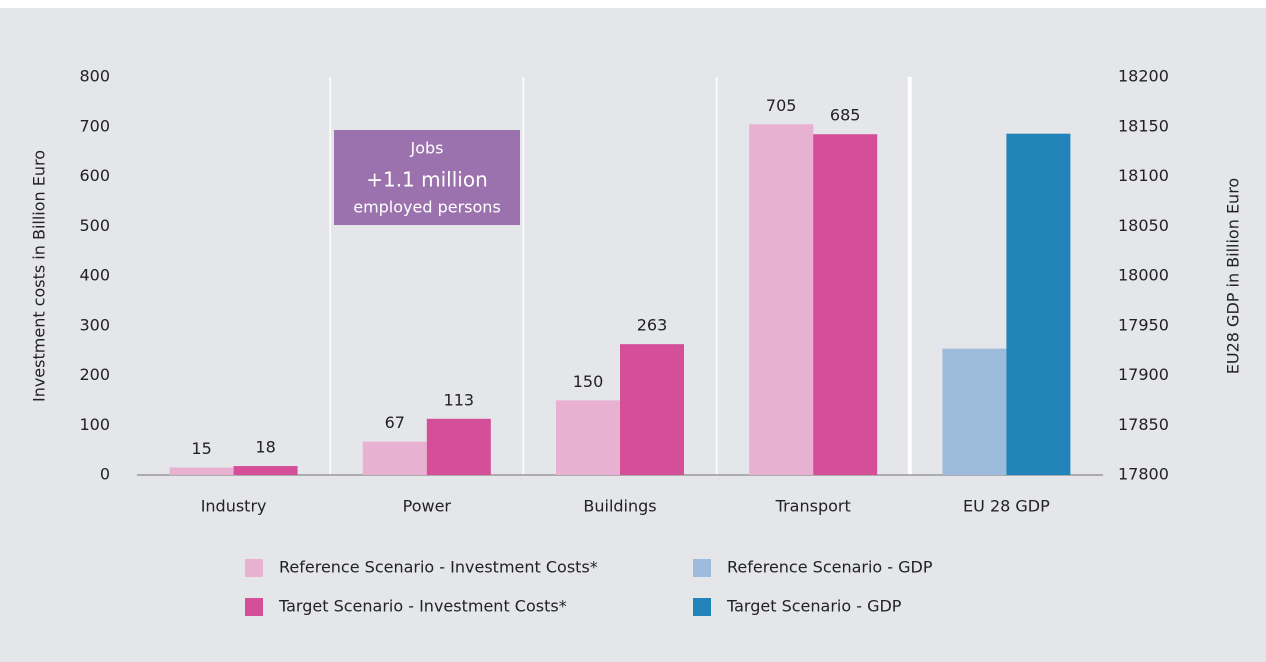 The height and width of the screenshot is (662, 1266). Describe the element at coordinates (94, 125) in the screenshot. I see `y-tick-label: 700` at that location.